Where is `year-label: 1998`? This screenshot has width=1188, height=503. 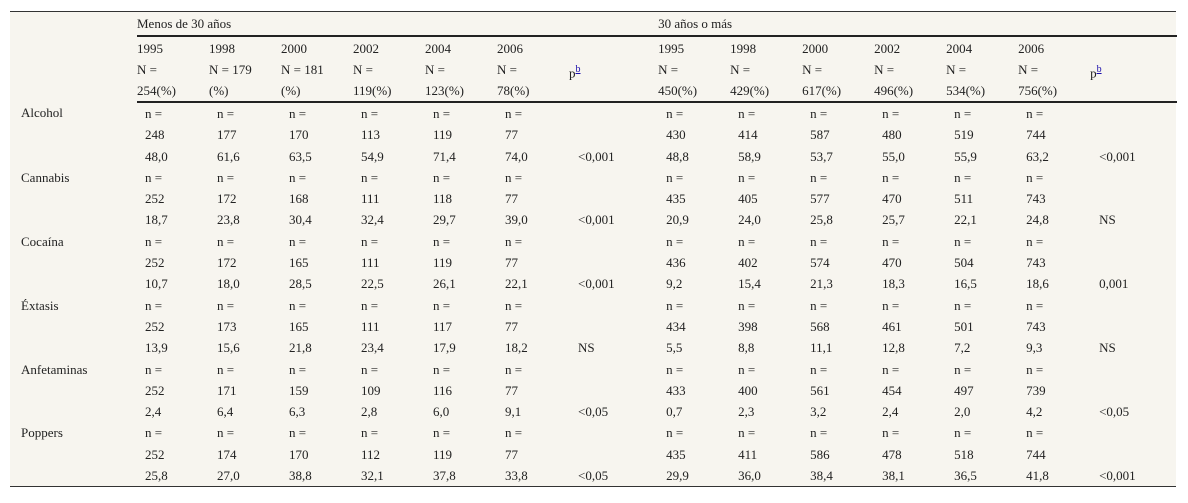
year-label: 1998 is located at coordinates (222, 48).